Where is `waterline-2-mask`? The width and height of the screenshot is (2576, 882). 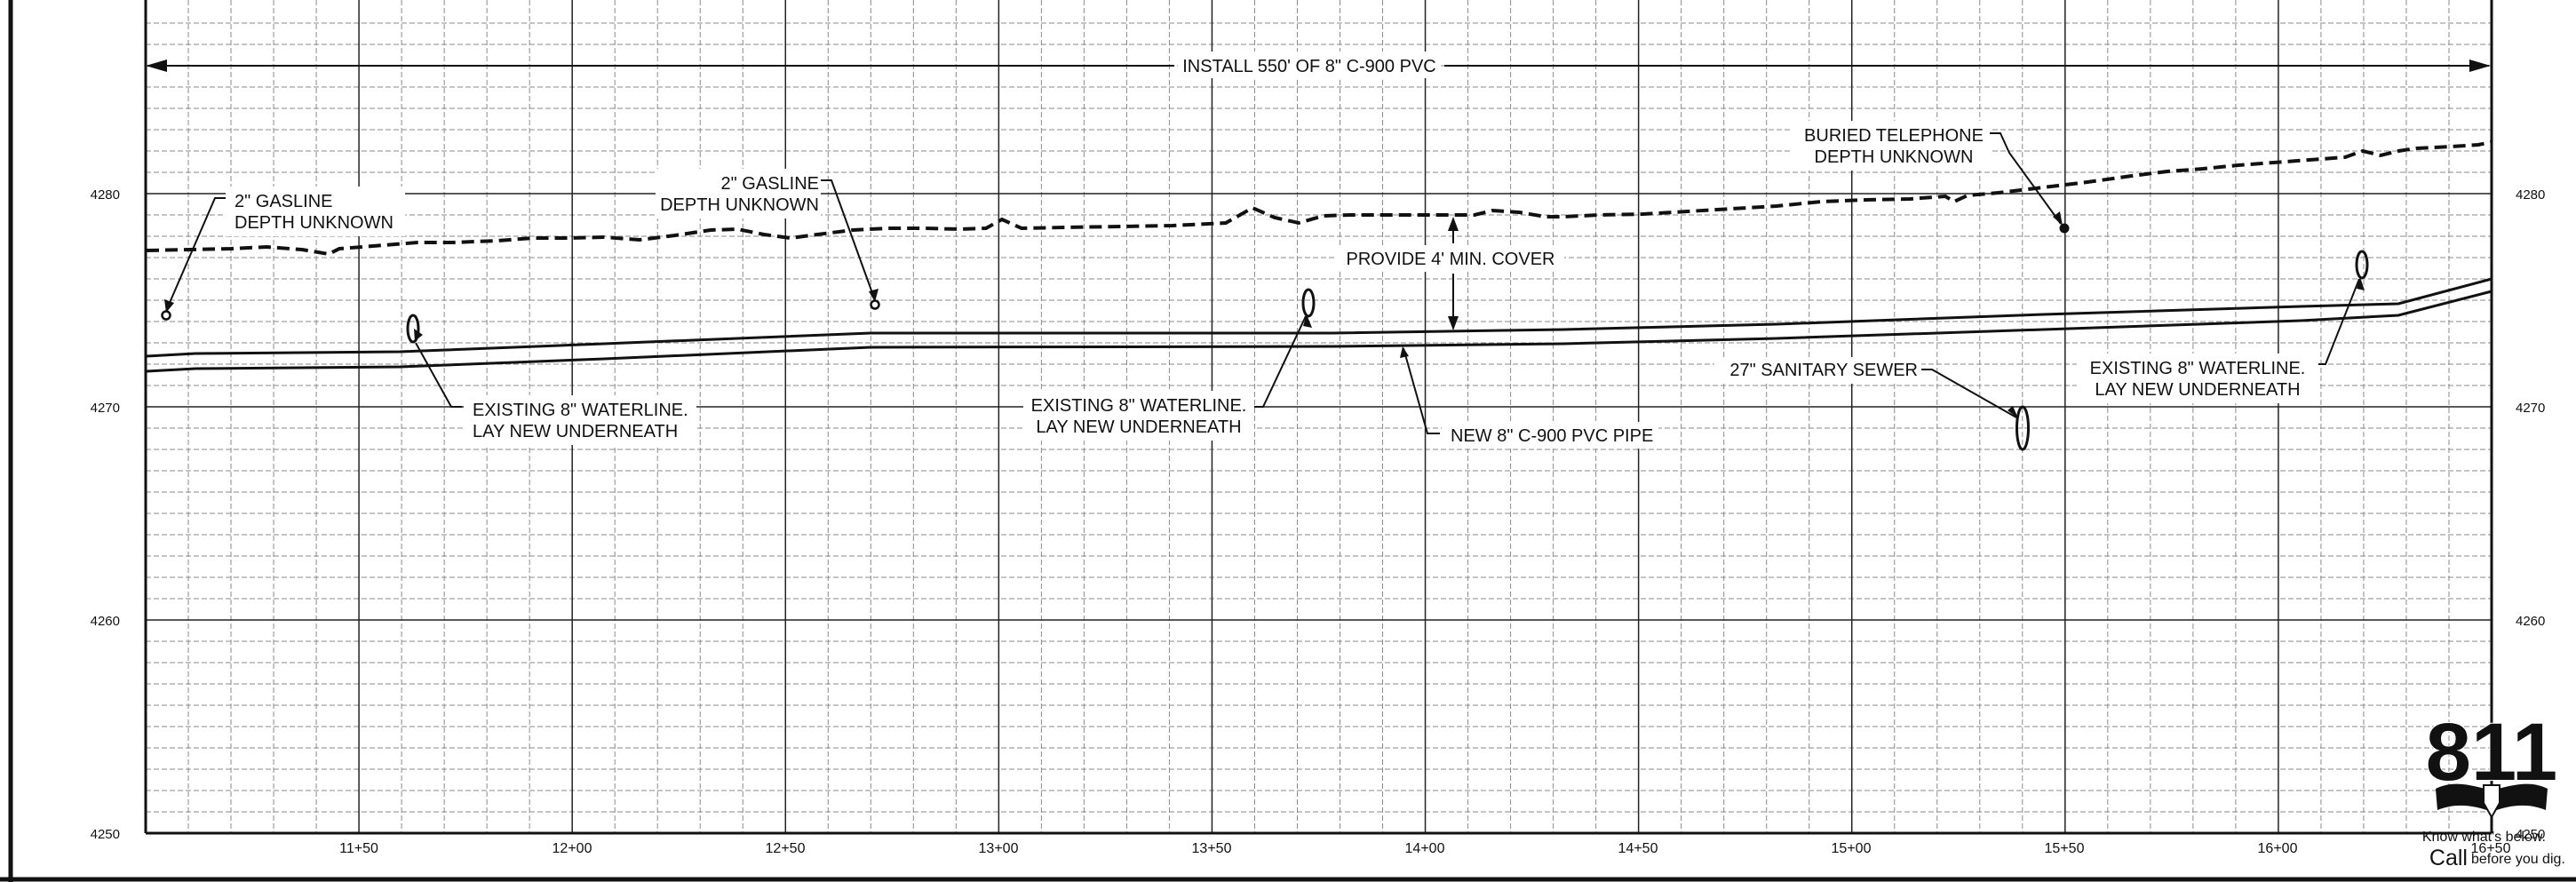 waterline-2-mask is located at coordinates (1138, 416).